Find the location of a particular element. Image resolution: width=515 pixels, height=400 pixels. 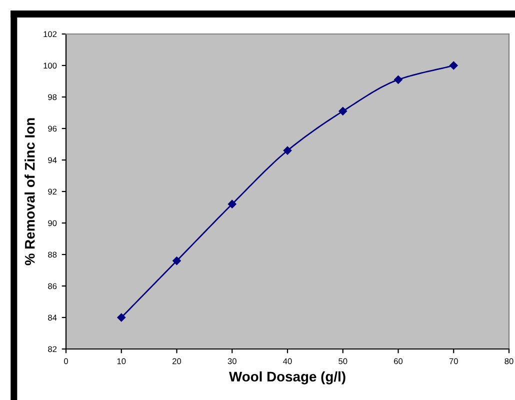

y-tick-label: 98 is located at coordinates (52, 97).